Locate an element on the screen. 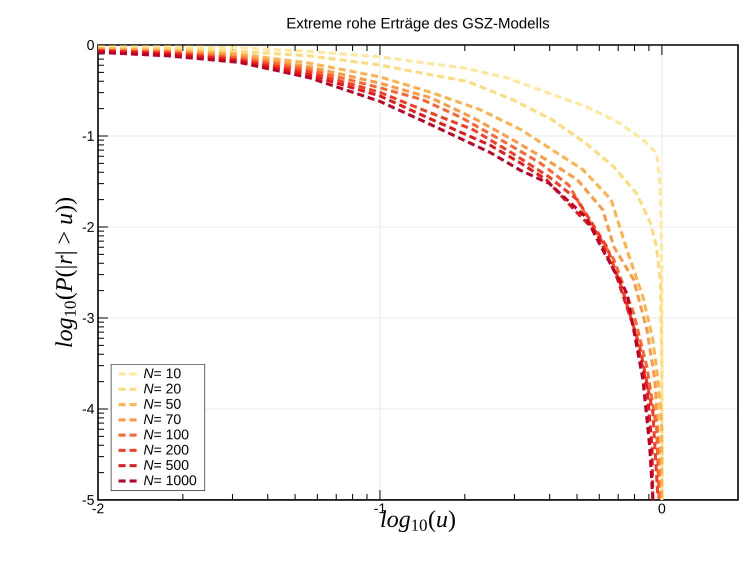 This screenshot has width=740, height=565. y-tick-label: -1 is located at coordinates (88, 136).